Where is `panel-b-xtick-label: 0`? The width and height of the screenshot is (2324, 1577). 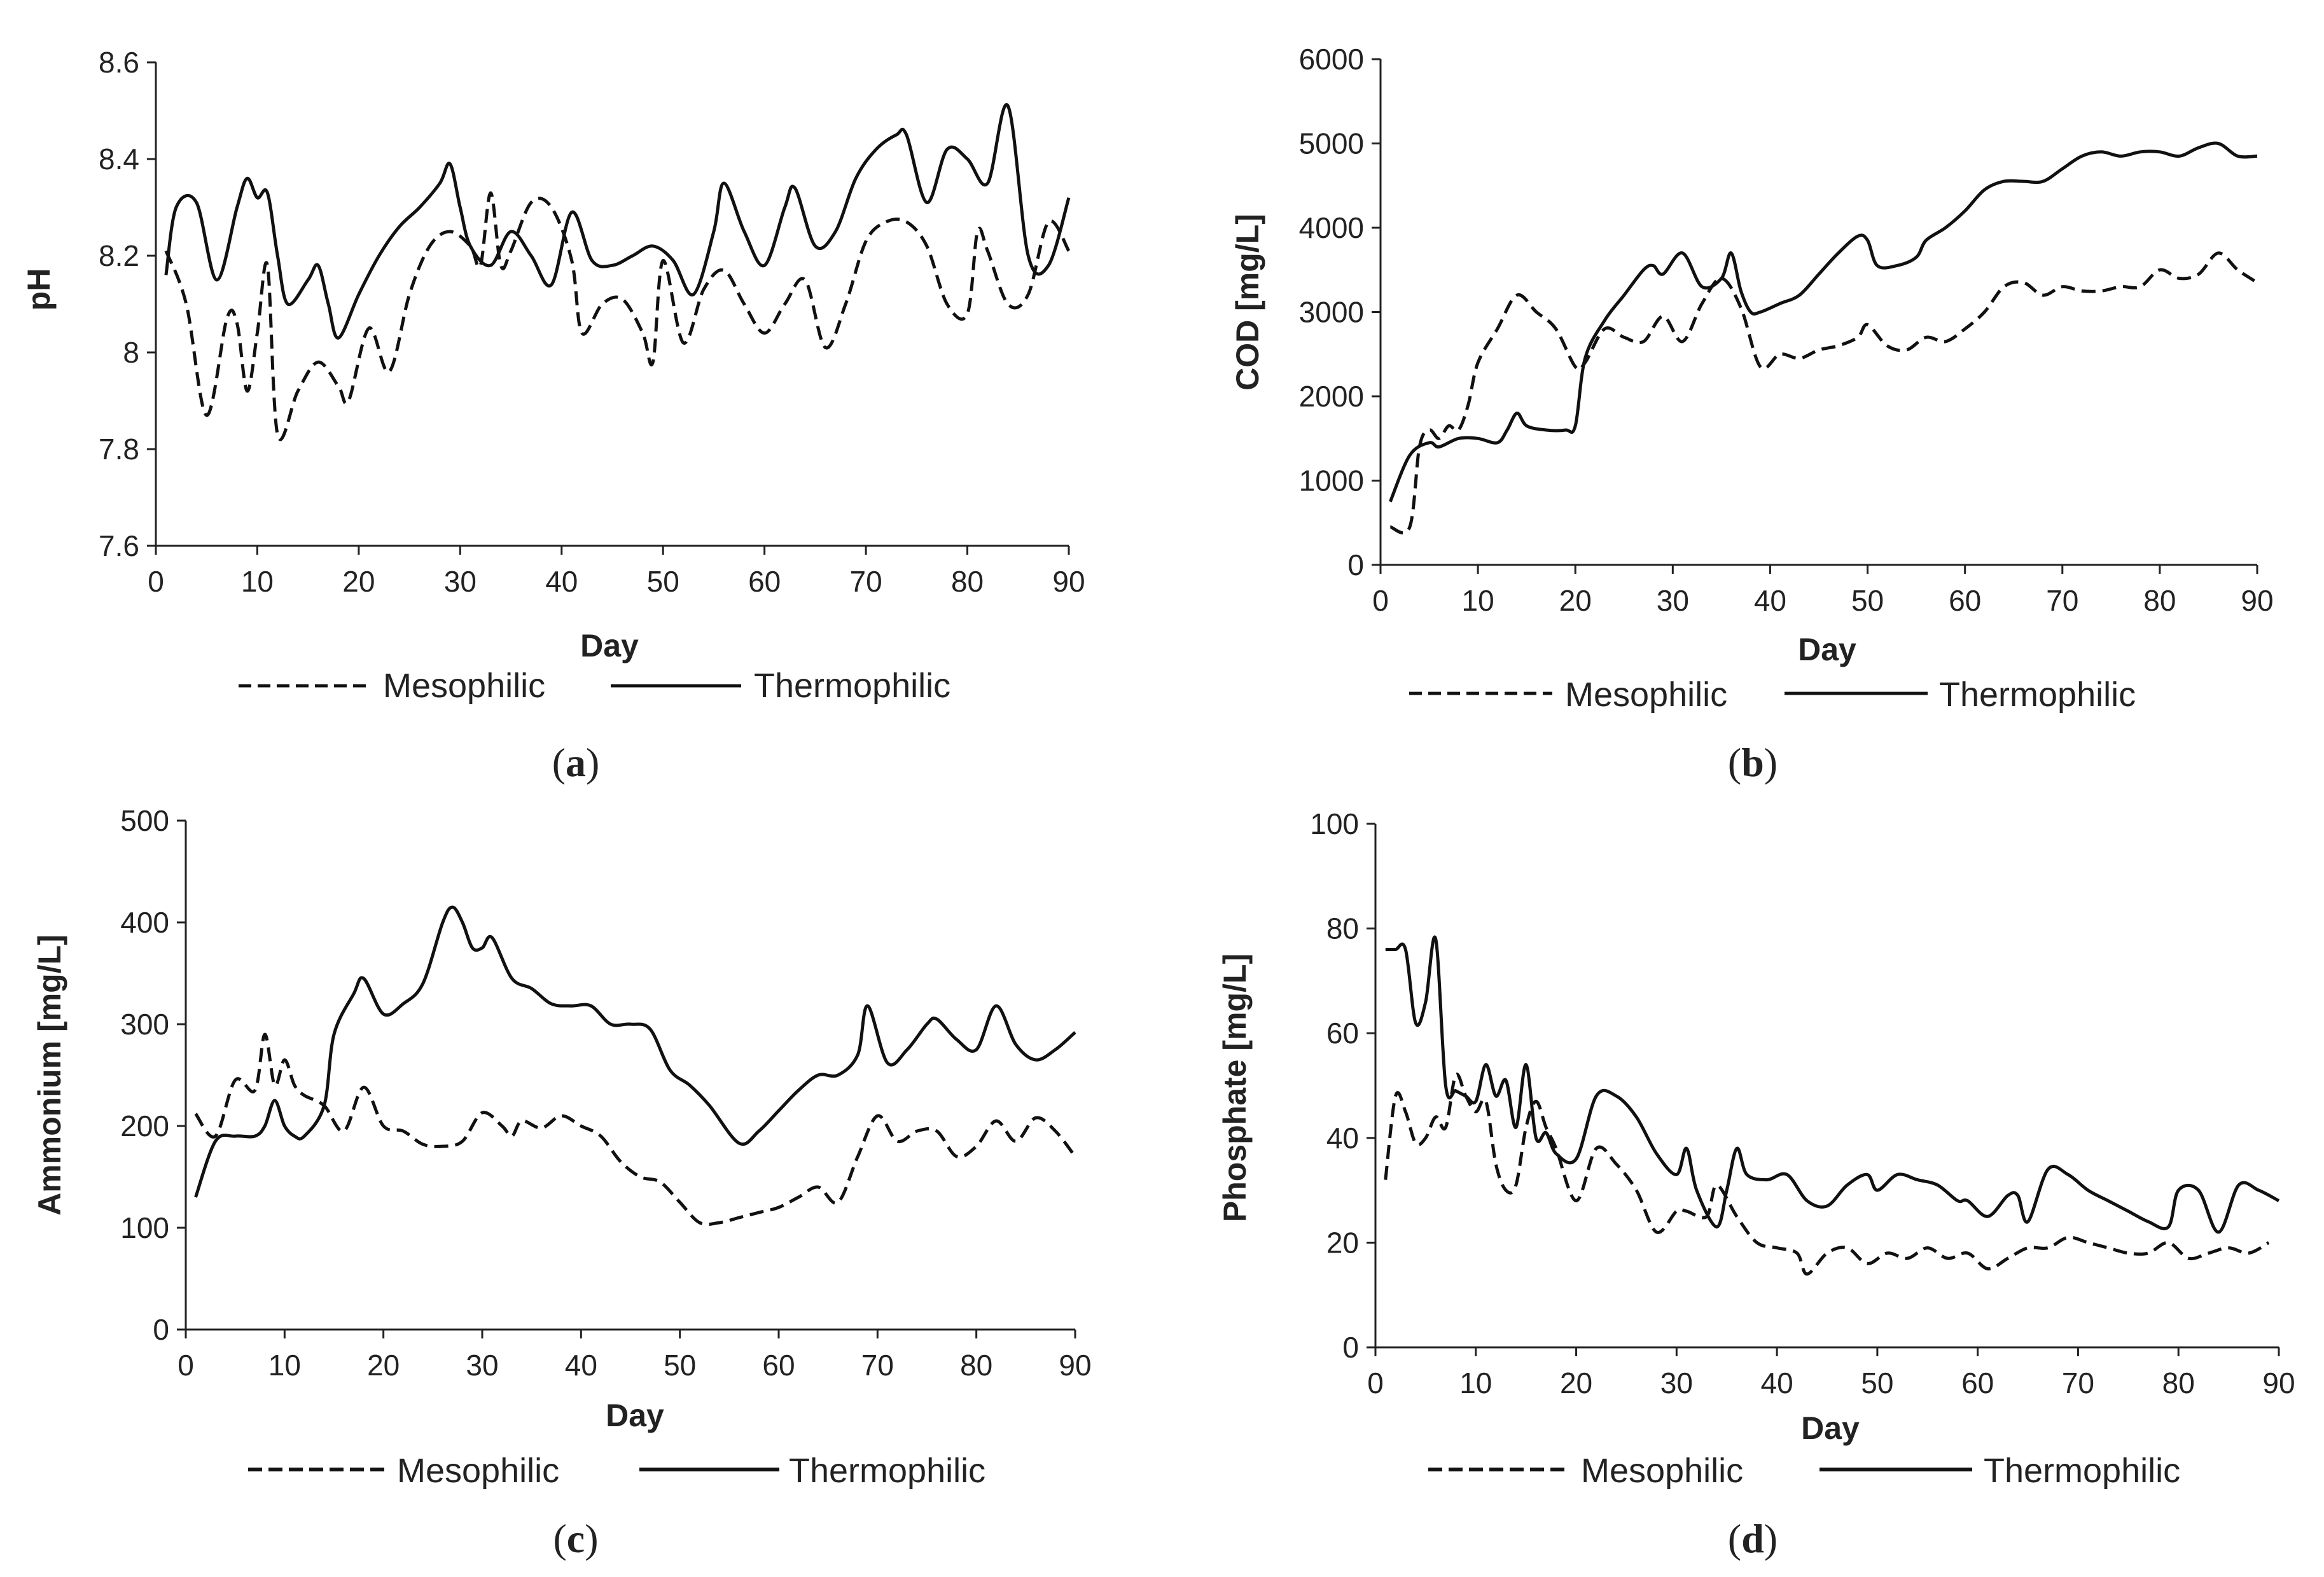
panel-b-xtick-label: 0 is located at coordinates (1381, 600).